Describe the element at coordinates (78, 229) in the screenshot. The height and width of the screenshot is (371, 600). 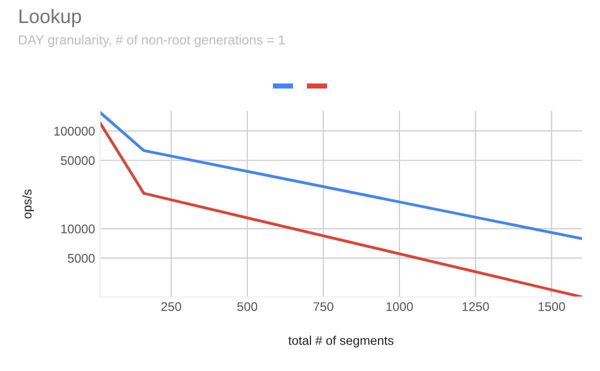
I see `y-tick-label: 10000` at that location.